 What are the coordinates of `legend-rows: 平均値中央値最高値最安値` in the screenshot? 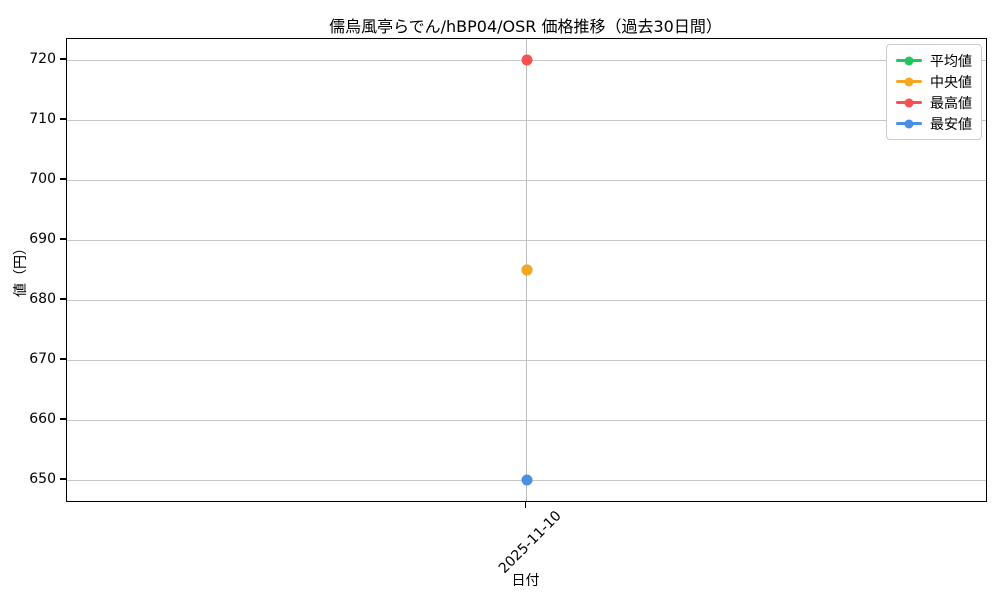 It's located at (934, 92).